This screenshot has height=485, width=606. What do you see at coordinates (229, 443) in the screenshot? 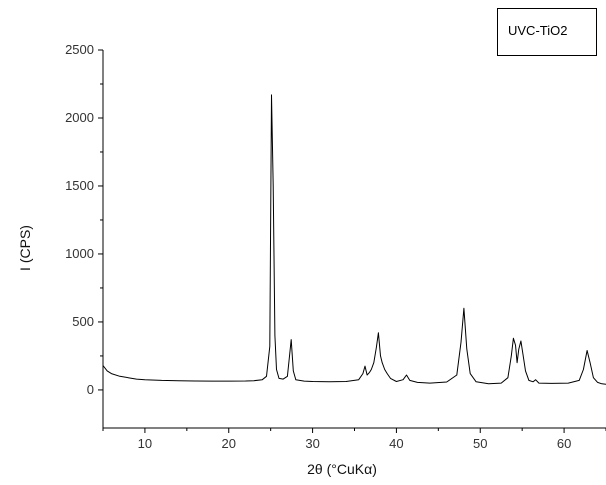
I see `x-tick-label: 20` at bounding box center [229, 443].